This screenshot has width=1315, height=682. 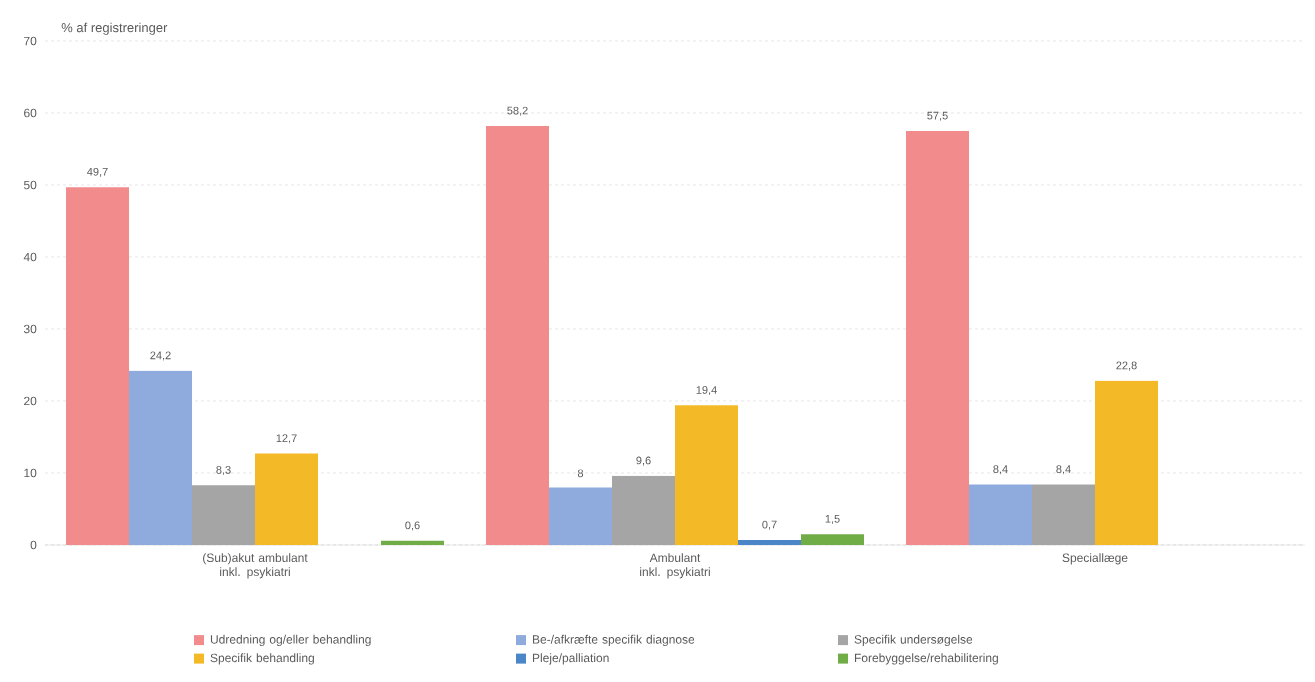 What do you see at coordinates (832, 519) in the screenshot?
I see `data-label: 1,5` at bounding box center [832, 519].